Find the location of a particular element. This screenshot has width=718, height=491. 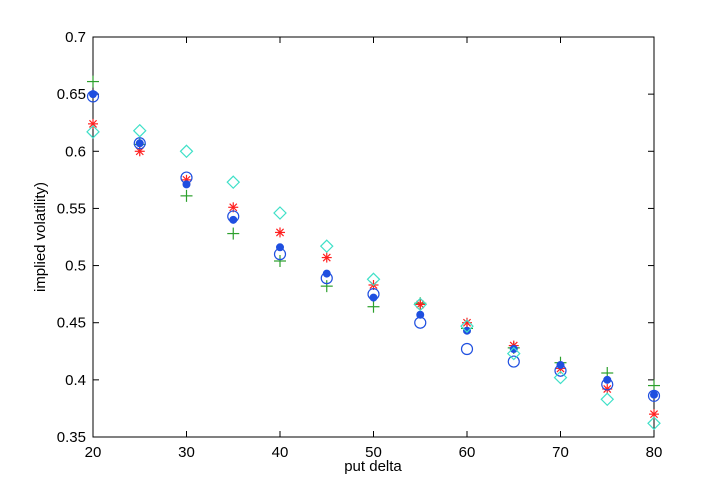

x-tick-label: 40 is located at coordinates (280, 452).